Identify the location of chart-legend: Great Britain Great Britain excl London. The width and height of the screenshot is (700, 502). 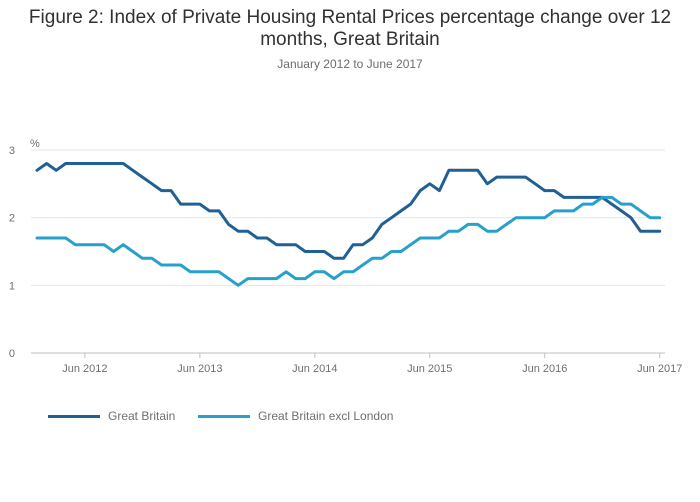
(350, 418).